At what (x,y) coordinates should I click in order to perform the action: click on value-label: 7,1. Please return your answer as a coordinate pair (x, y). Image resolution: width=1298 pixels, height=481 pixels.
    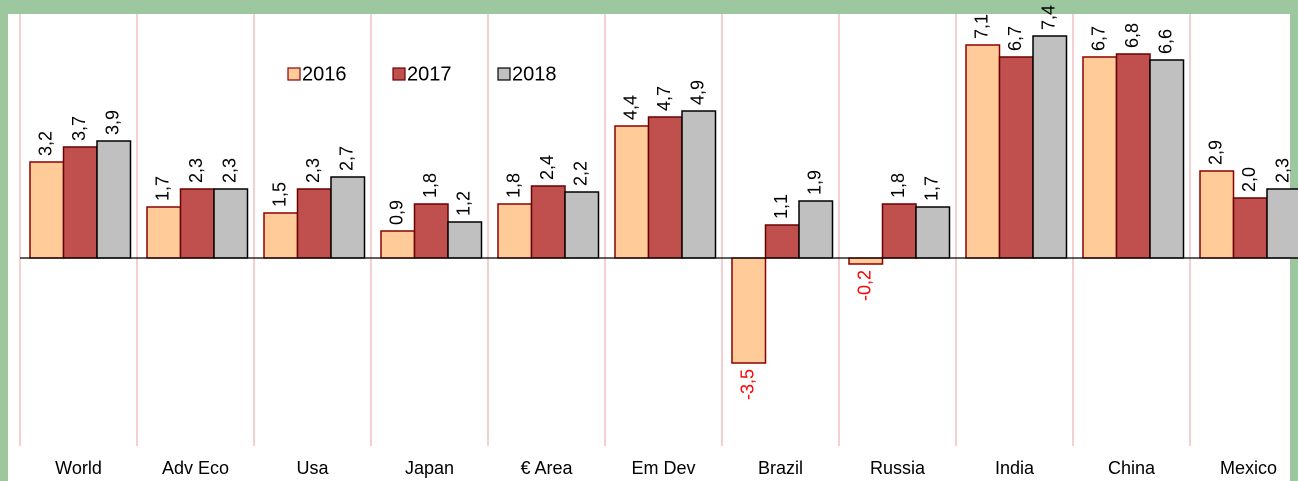
    Looking at the image, I should click on (982, 26).